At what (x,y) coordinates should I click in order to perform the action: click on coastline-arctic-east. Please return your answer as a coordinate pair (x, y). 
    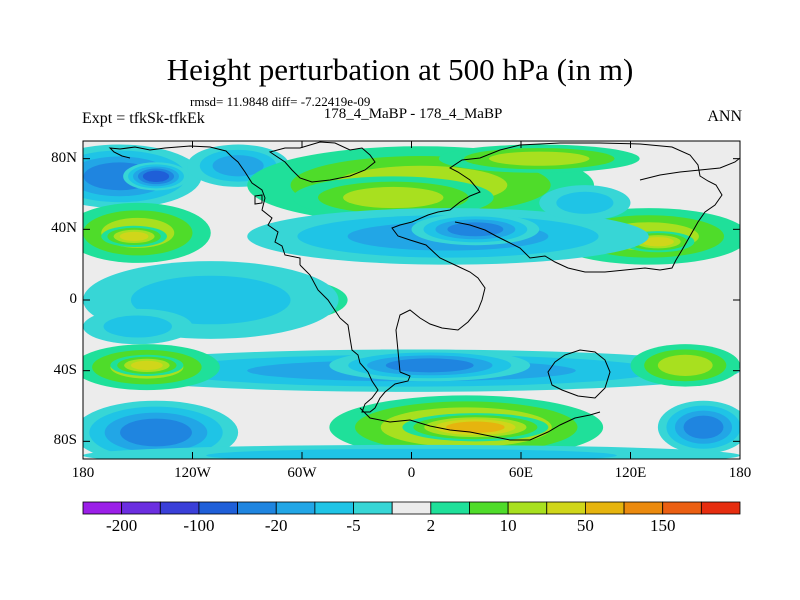
    Looking at the image, I should click on (689, 169).